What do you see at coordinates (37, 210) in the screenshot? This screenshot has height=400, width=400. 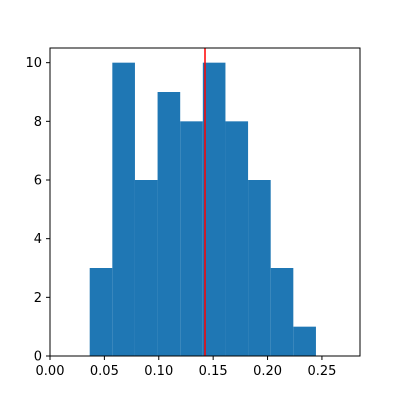 I see `y-axis-ticks: 0 2 4 6 8 10` at bounding box center [37, 210].